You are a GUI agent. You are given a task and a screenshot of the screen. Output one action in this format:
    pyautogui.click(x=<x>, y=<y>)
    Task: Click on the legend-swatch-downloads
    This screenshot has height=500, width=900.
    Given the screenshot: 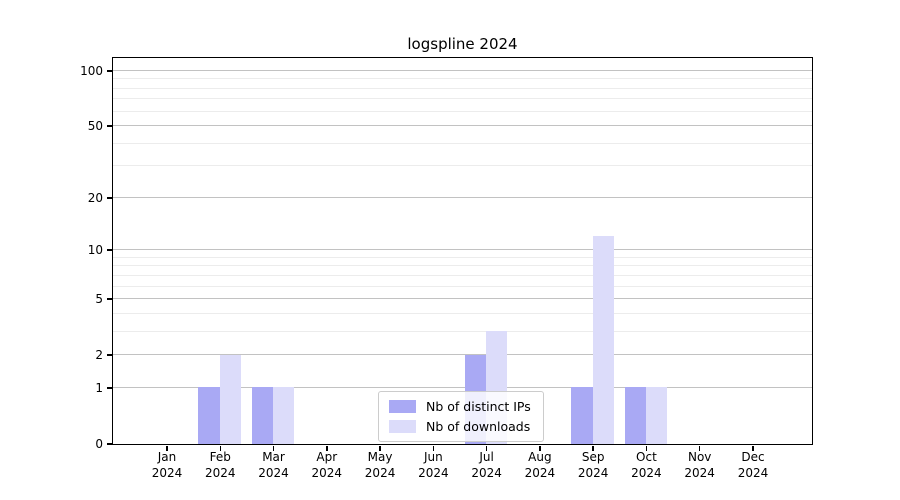 What is the action you would take?
    pyautogui.click(x=402, y=426)
    